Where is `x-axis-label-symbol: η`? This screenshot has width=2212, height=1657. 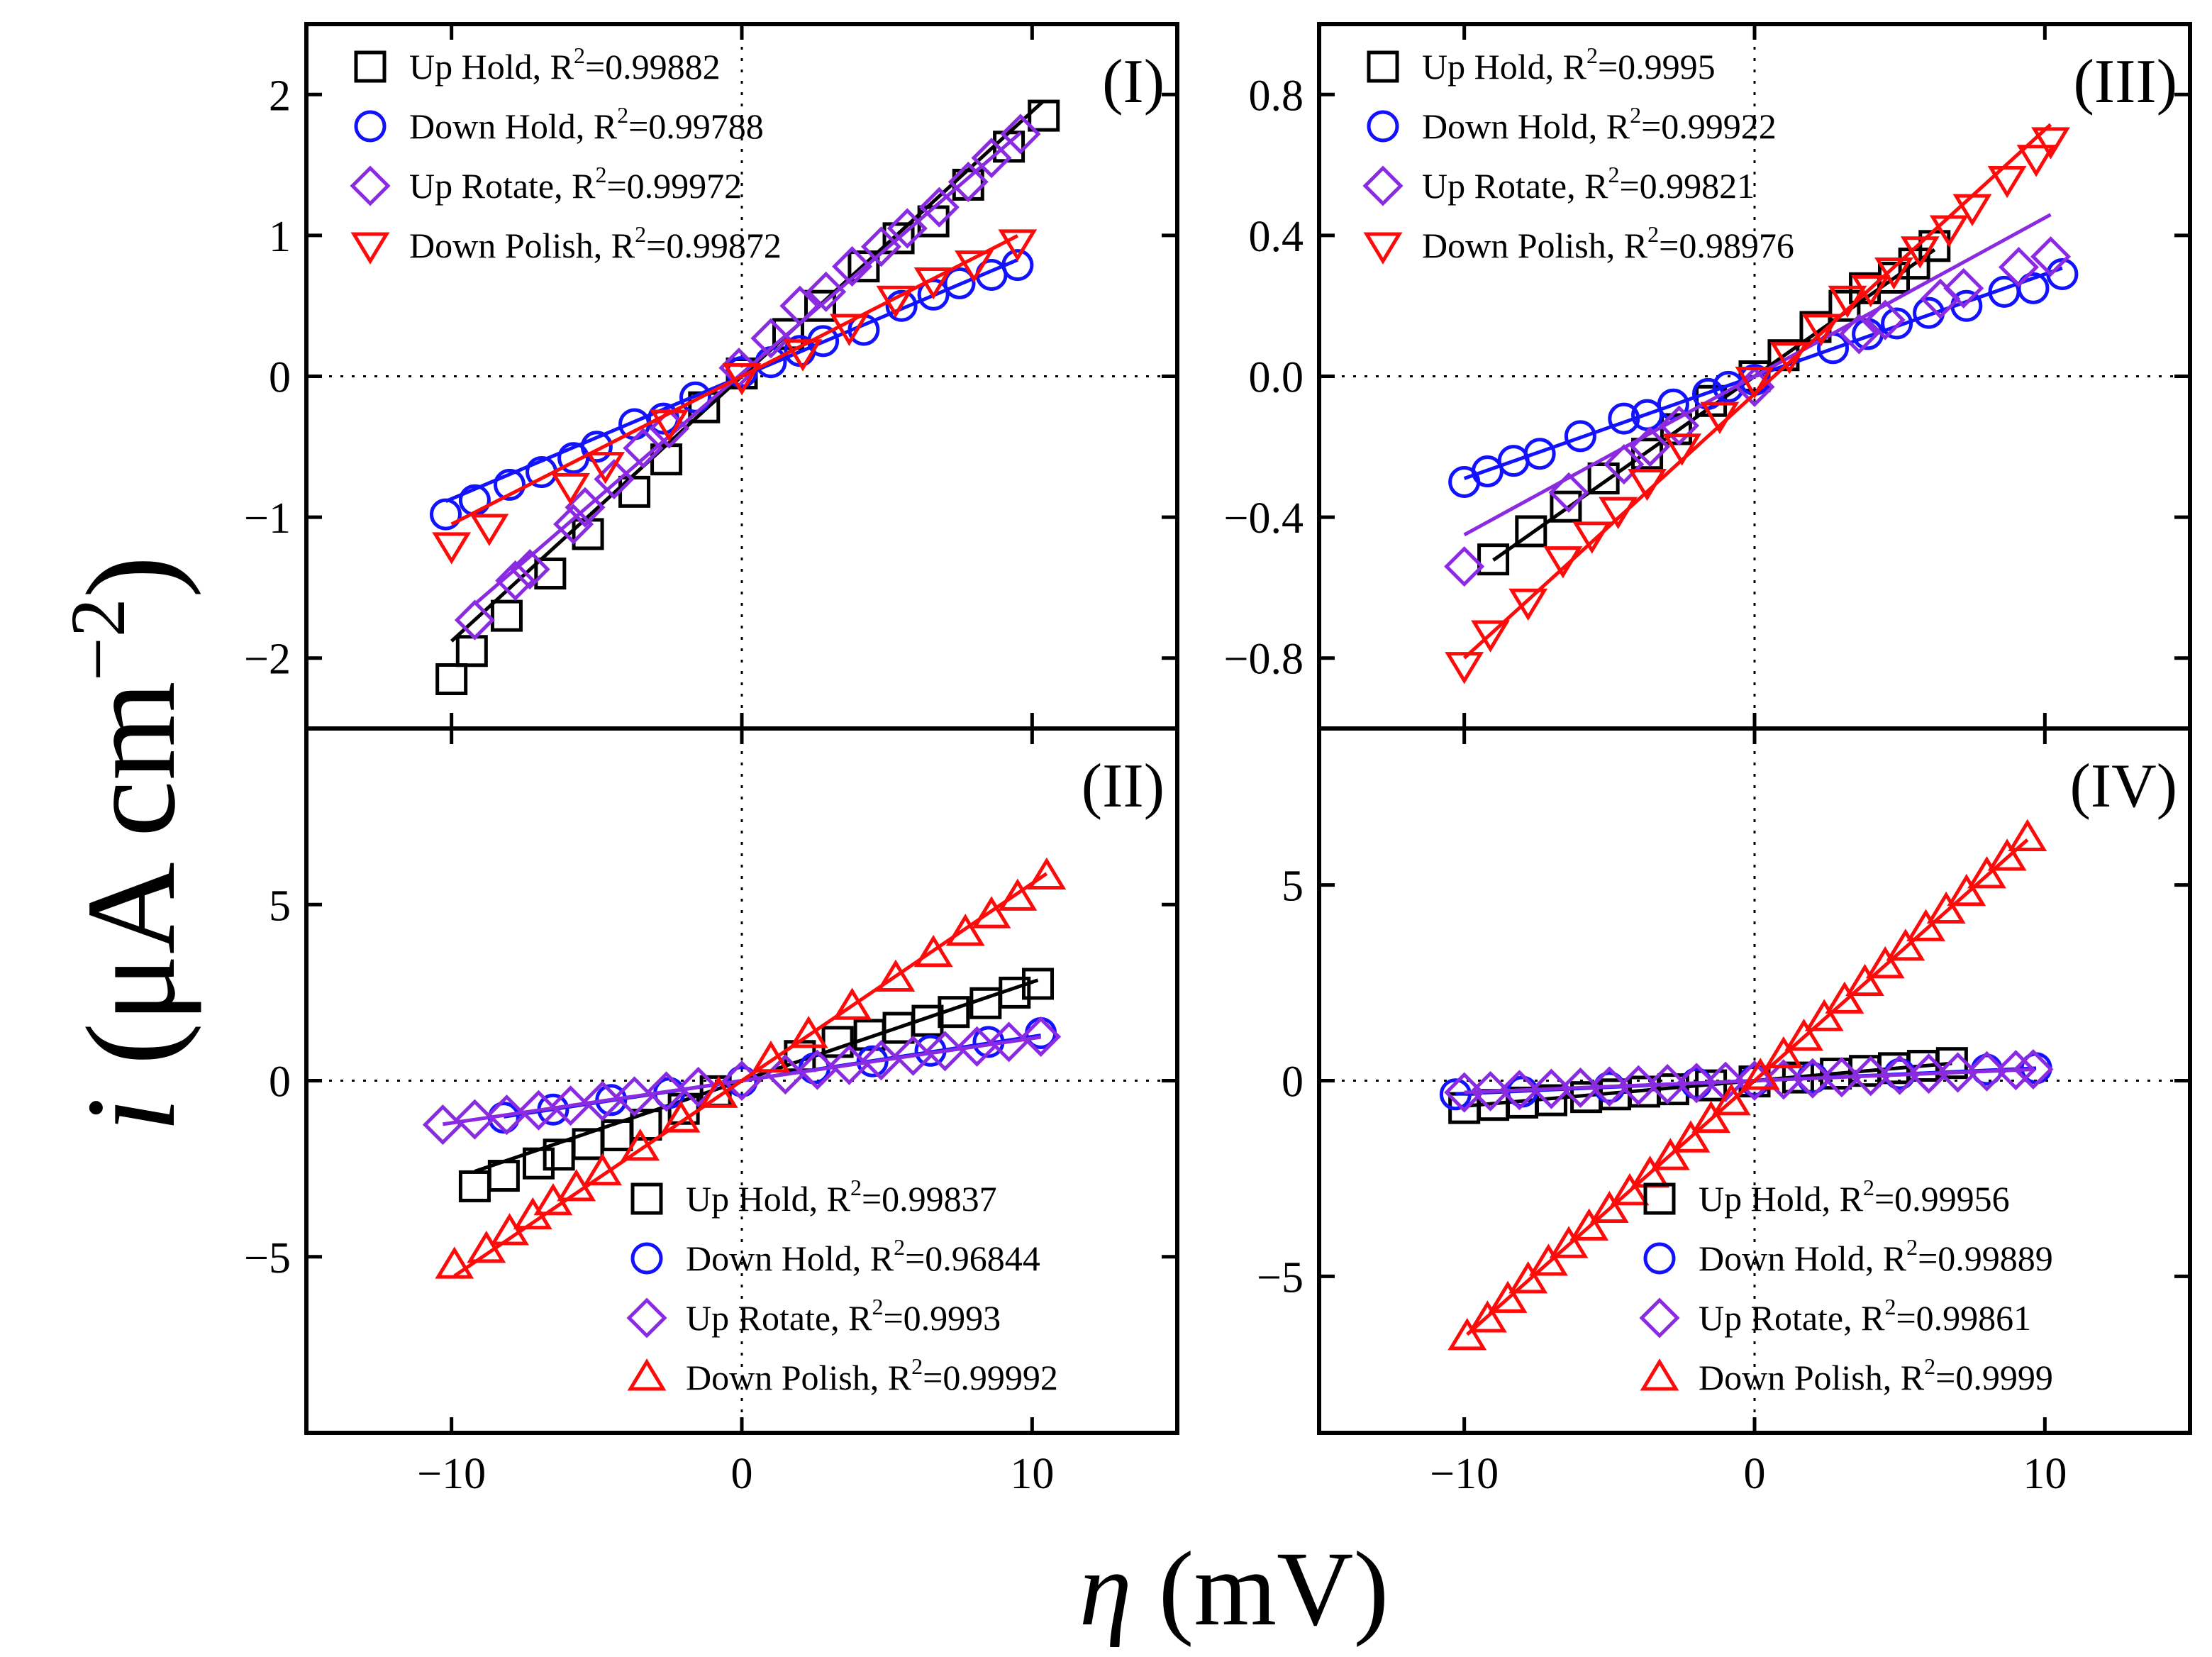
x-axis-label-symbol: η is located at coordinates (1105, 1589).